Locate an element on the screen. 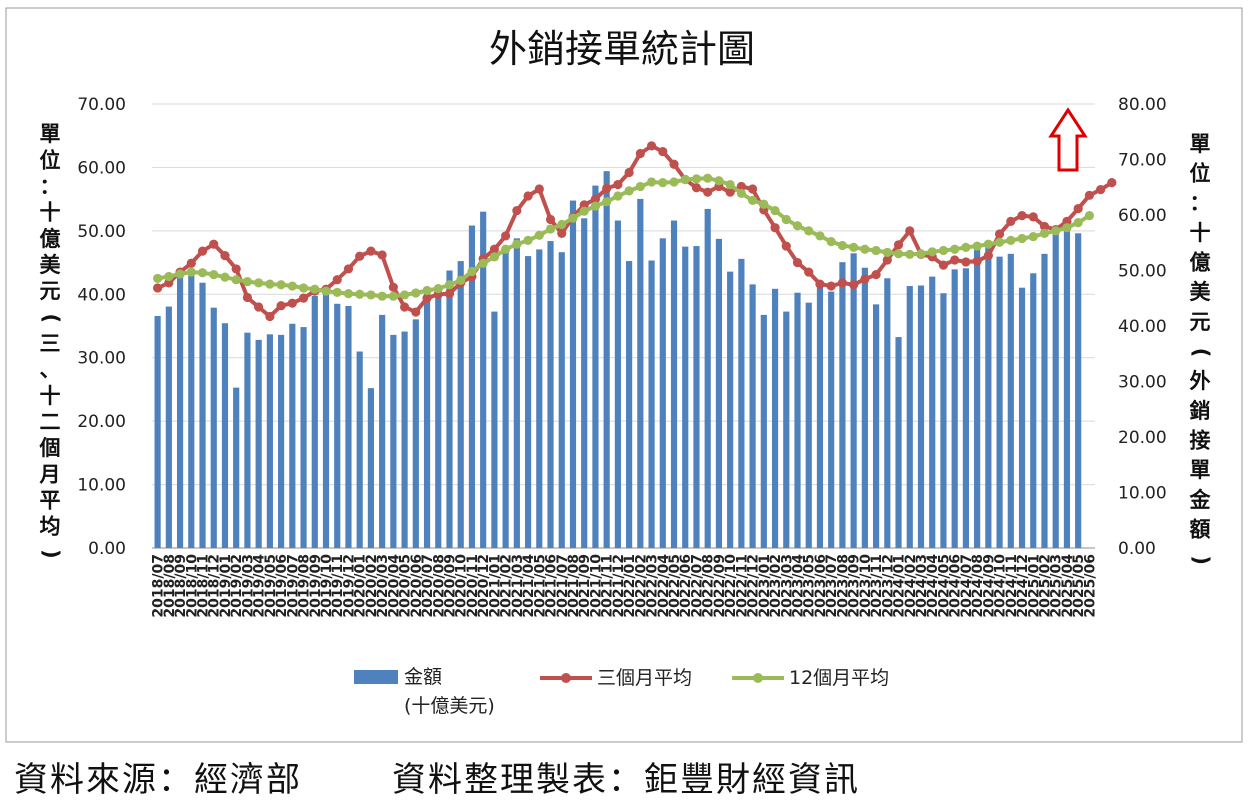 Image resolution: width=1250 pixels, height=812 pixels. x-tick-label: 2023/04 is located at coordinates (799, 586).